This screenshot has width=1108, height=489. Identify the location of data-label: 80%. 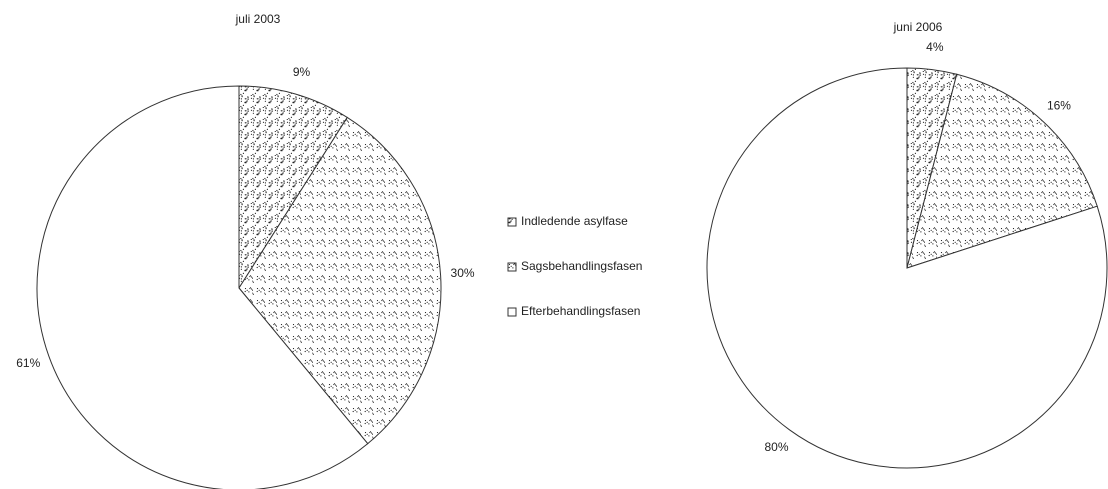
(776, 447).